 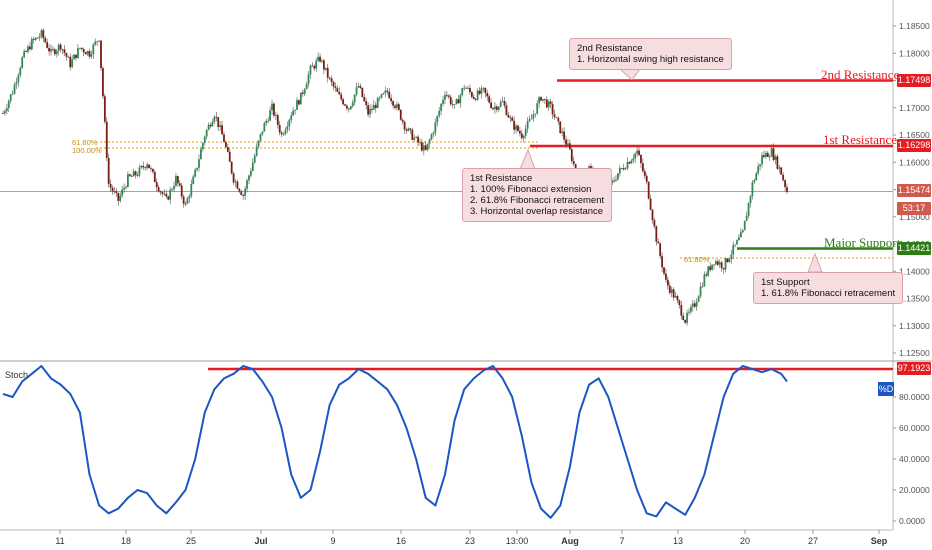 I want to click on indicator-title: Stoch, so click(x=17, y=375).